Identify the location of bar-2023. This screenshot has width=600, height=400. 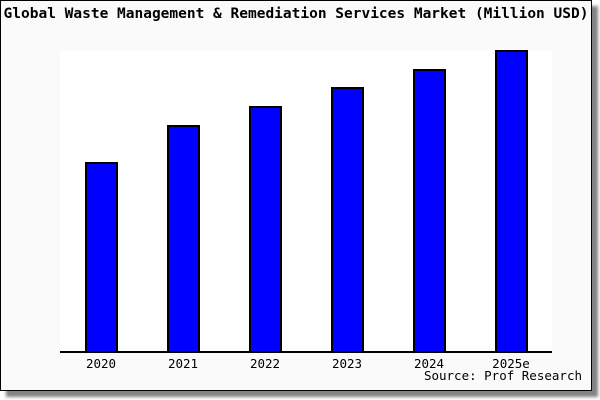
(347, 219).